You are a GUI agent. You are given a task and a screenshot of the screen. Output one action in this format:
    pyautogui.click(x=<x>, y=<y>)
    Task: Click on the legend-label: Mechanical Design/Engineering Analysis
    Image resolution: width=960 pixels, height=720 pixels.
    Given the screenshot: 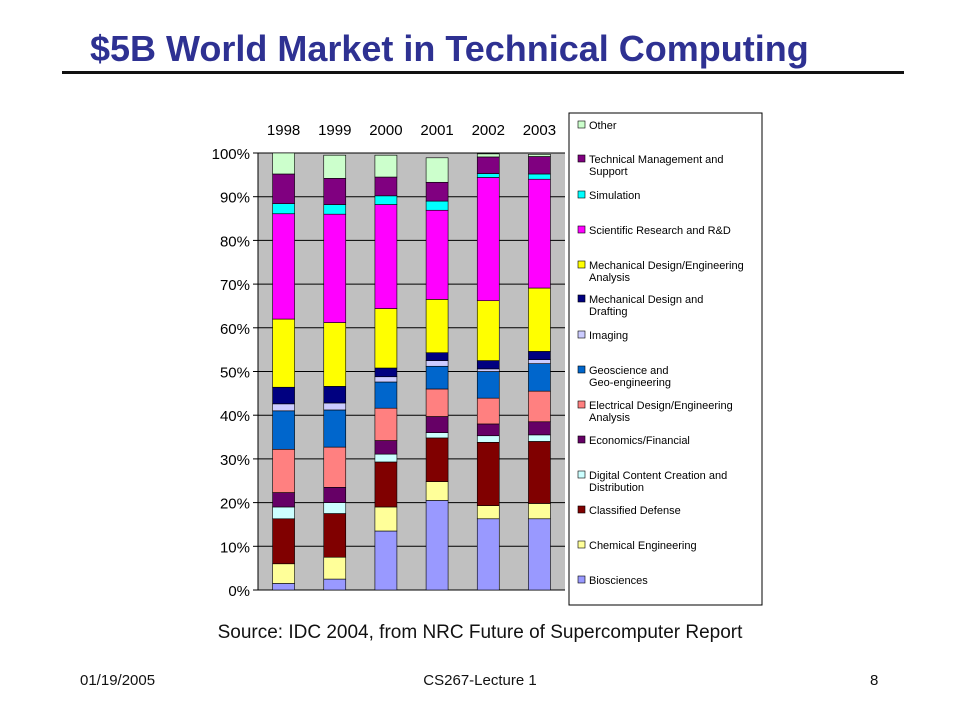 What is the action you would take?
    pyautogui.click(x=666, y=272)
    